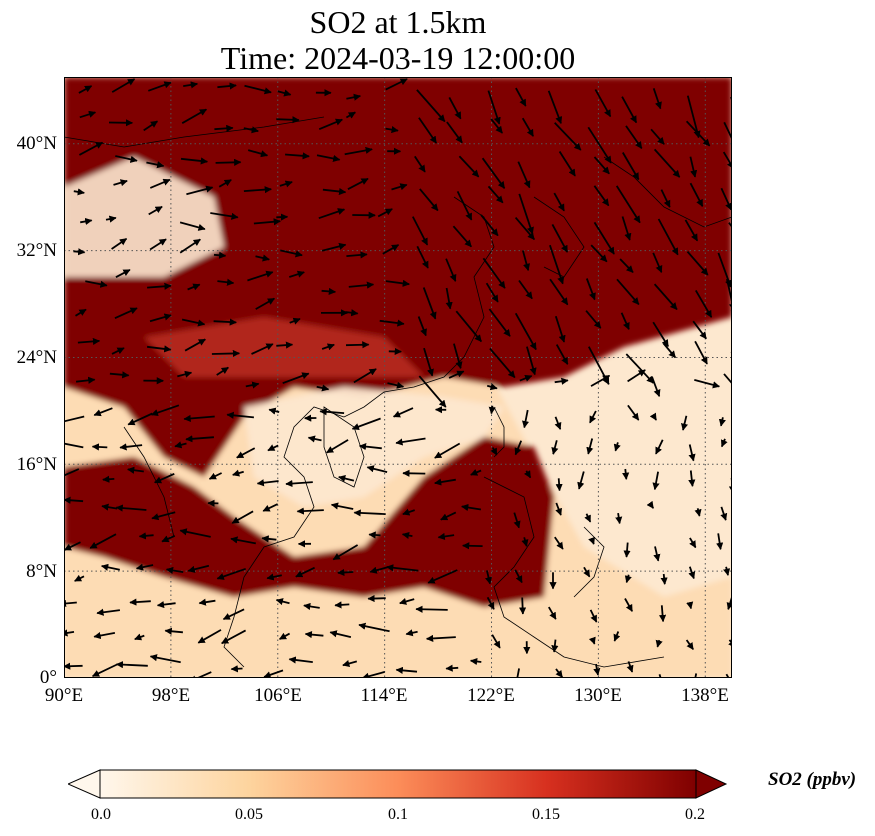 The image size is (875, 836). I want to click on map-title: SO2 at 1.5km, so click(398, 22).